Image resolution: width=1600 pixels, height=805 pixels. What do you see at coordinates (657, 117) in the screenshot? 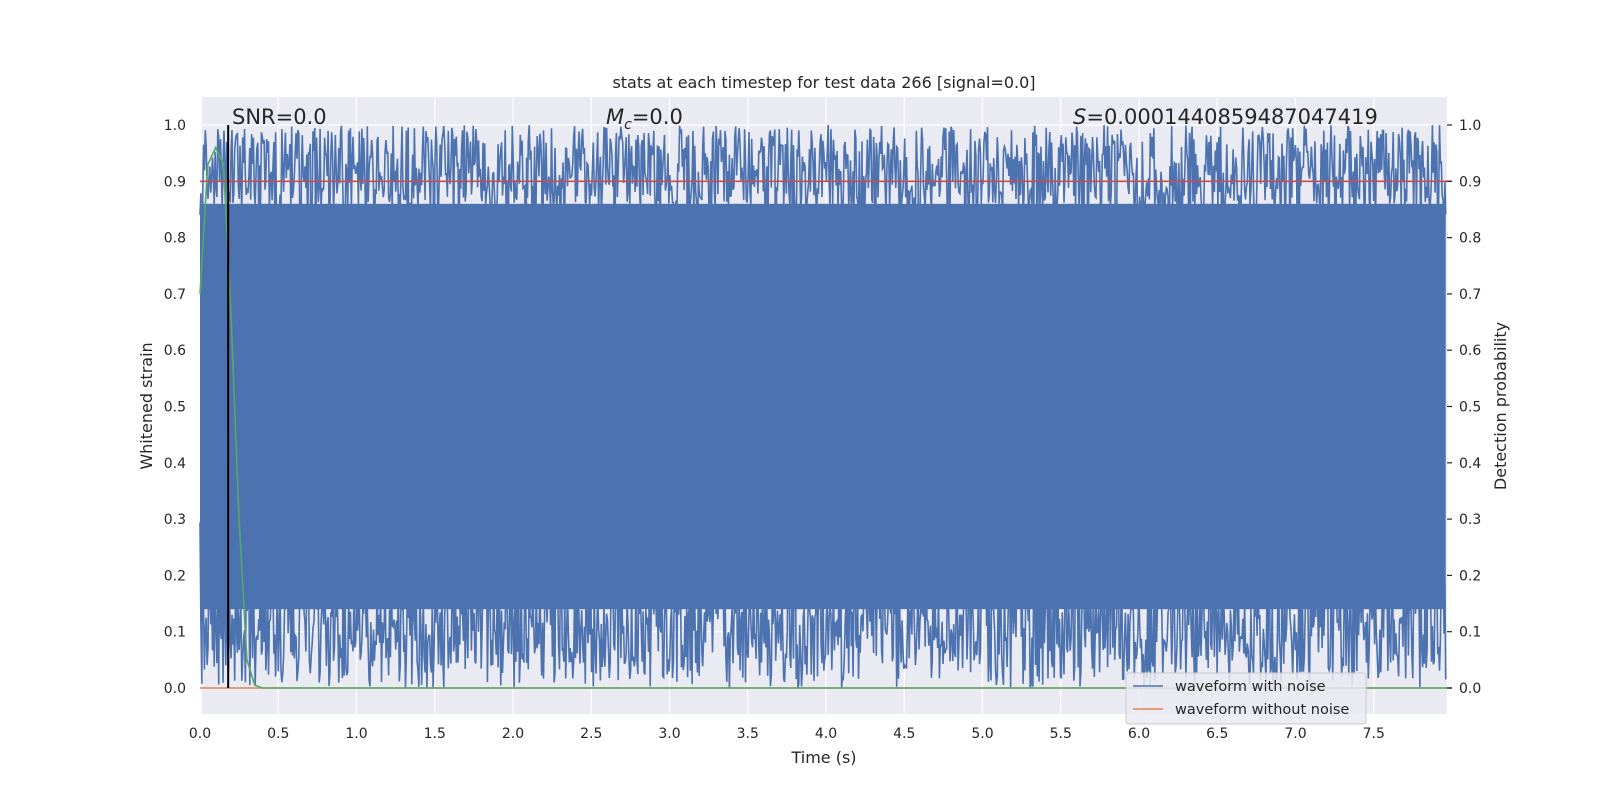
I see `mc-value: =0.0` at bounding box center [657, 117].